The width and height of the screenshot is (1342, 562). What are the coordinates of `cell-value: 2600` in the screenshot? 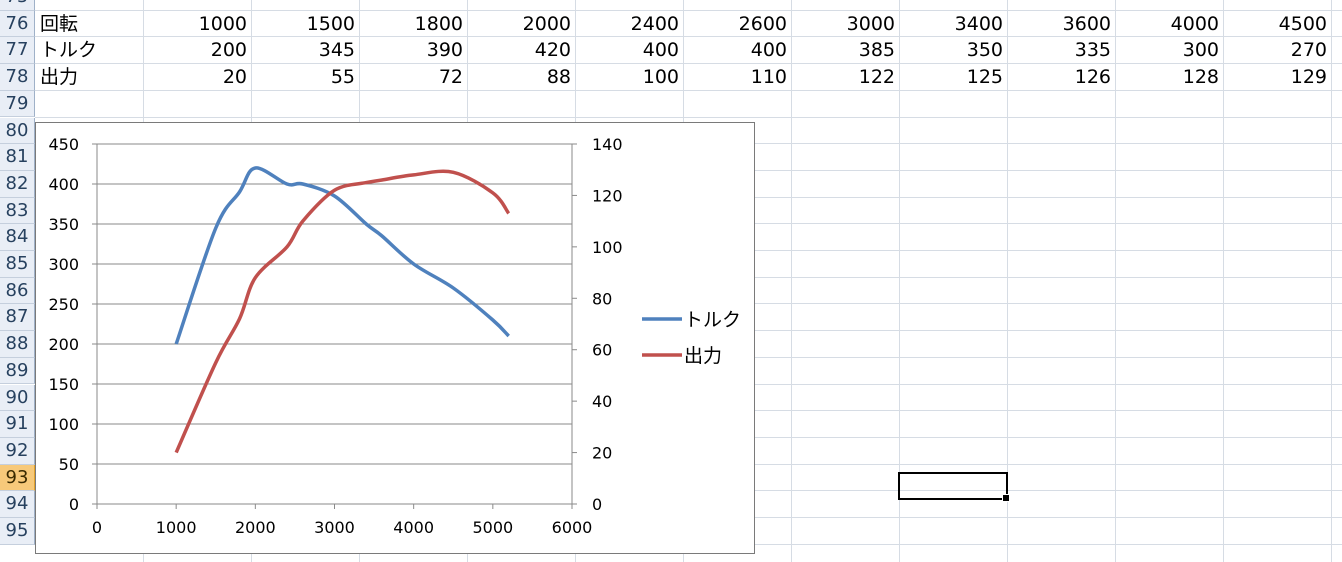 It's located at (762, 23).